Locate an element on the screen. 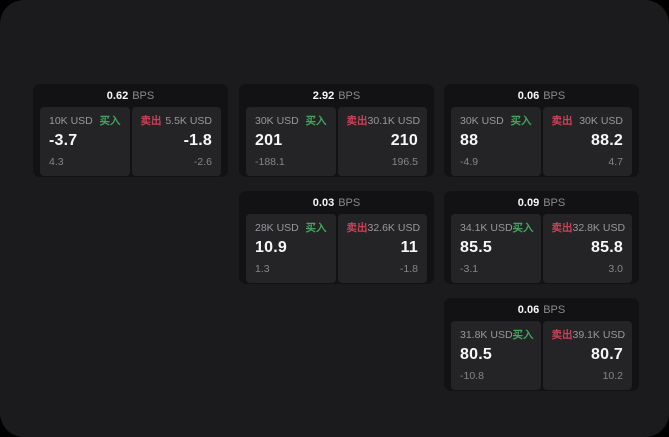 Image resolution: width=669 pixels, height=437 pixels. card-body: 28K USD 买入 10.9 1.3 卖出 32.6K USD 11 -1.8 is located at coordinates (336, 251).